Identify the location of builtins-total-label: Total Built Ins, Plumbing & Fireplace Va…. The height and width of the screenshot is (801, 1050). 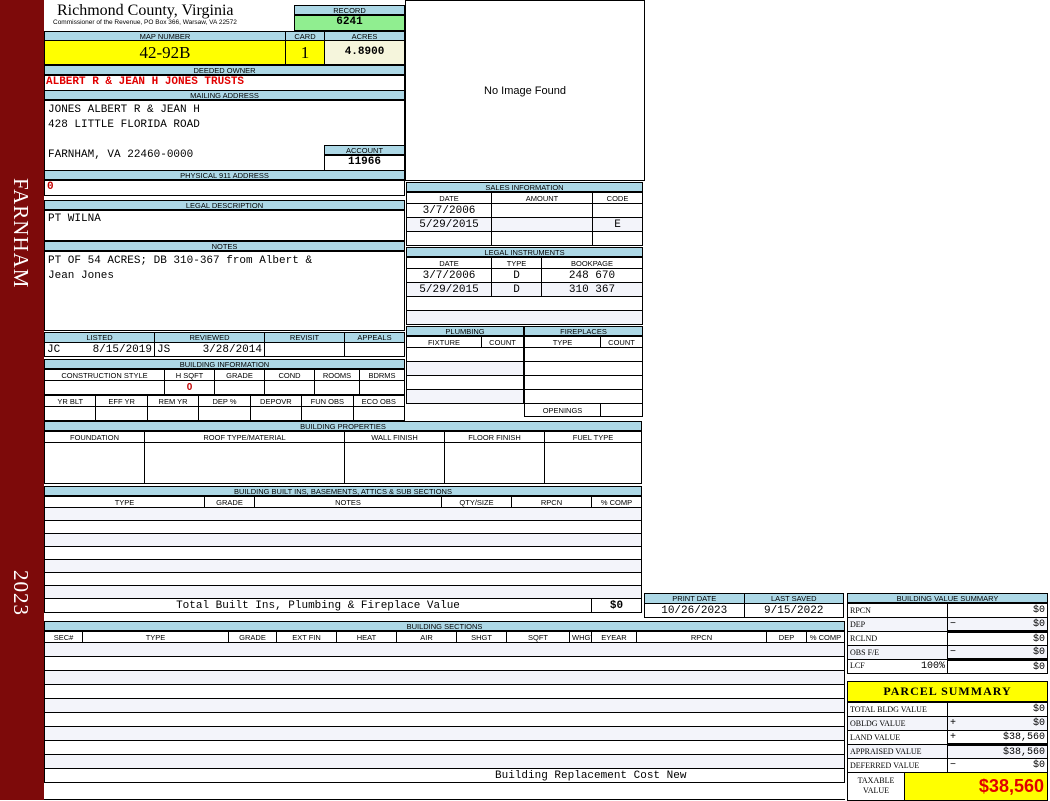
(318, 605).